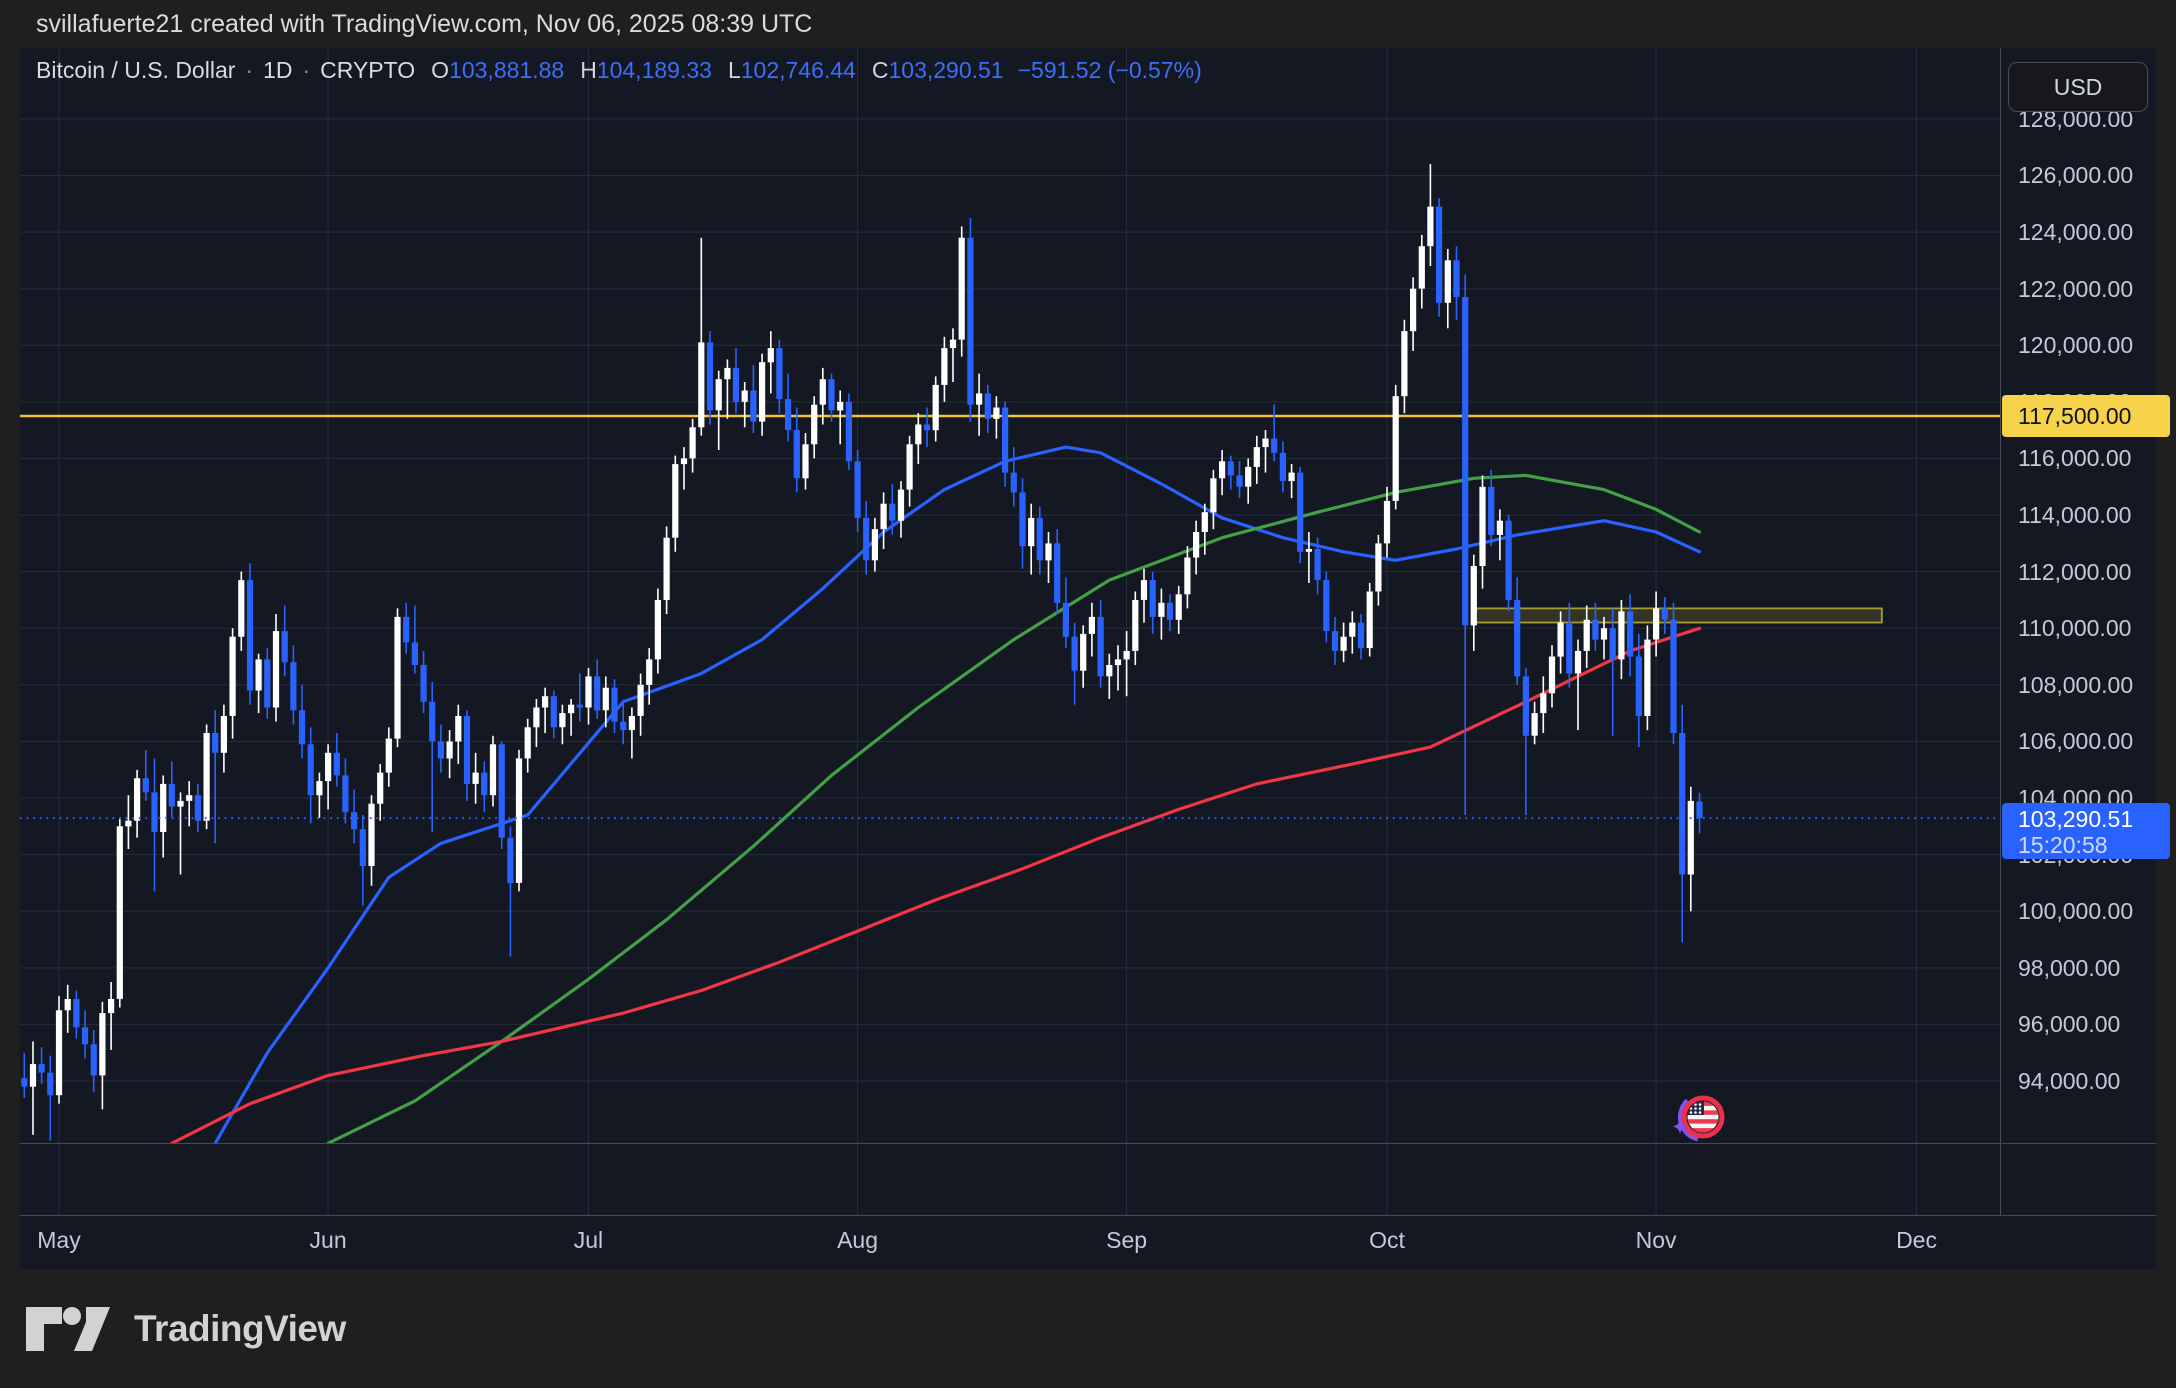 Image resolution: width=2176 pixels, height=1388 pixels. What do you see at coordinates (2069, 1024) in the screenshot?
I see `price-axis-label: 96,000.00` at bounding box center [2069, 1024].